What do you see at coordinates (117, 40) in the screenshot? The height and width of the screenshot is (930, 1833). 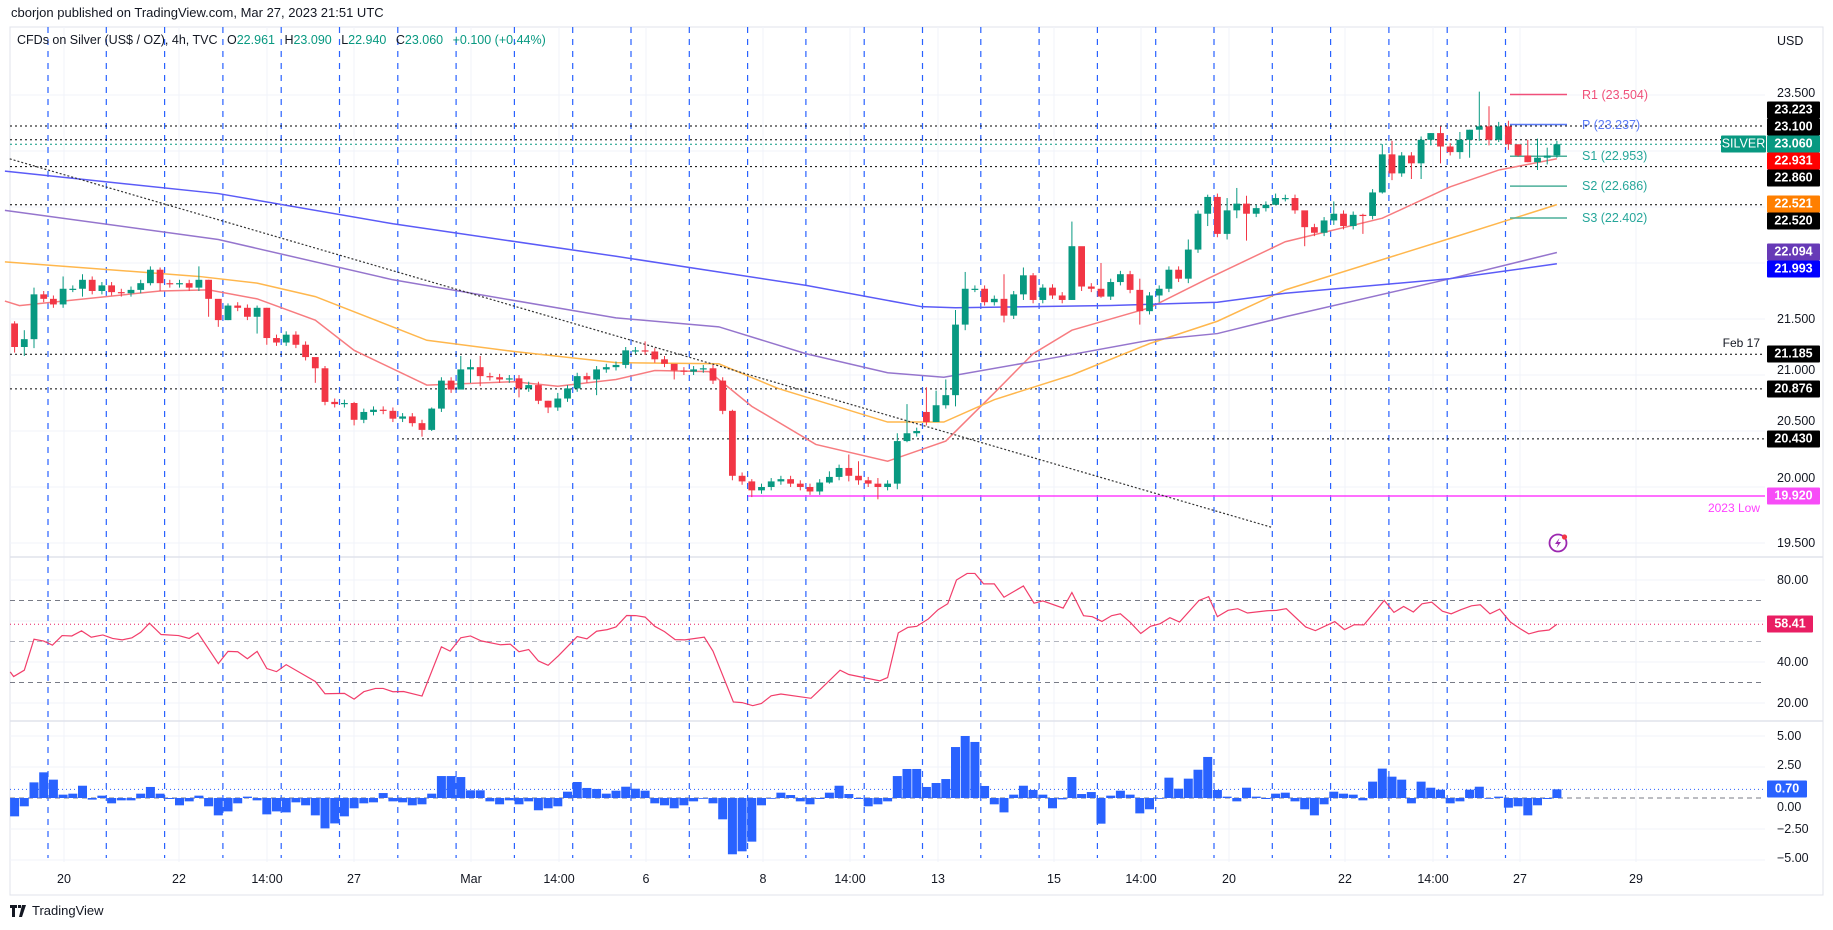 I see `symbol-title: CFDs on Silver (US$ / OZ), 4h, TVC` at bounding box center [117, 40].